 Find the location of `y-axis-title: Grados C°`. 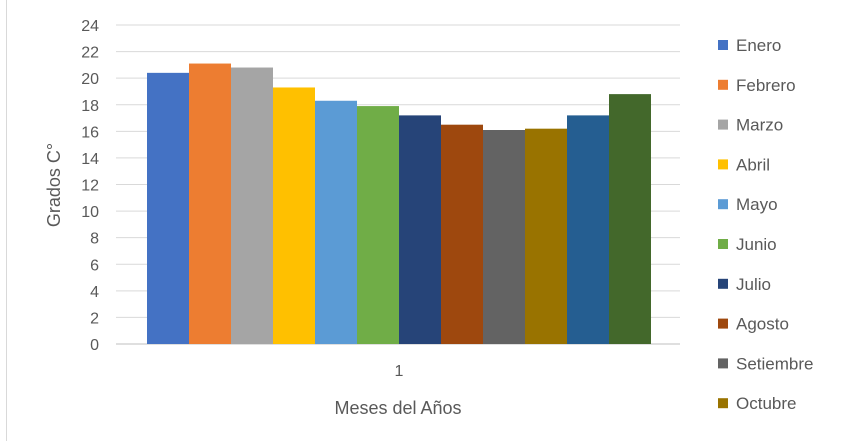

y-axis-title: Grados C° is located at coordinates (54, 185).